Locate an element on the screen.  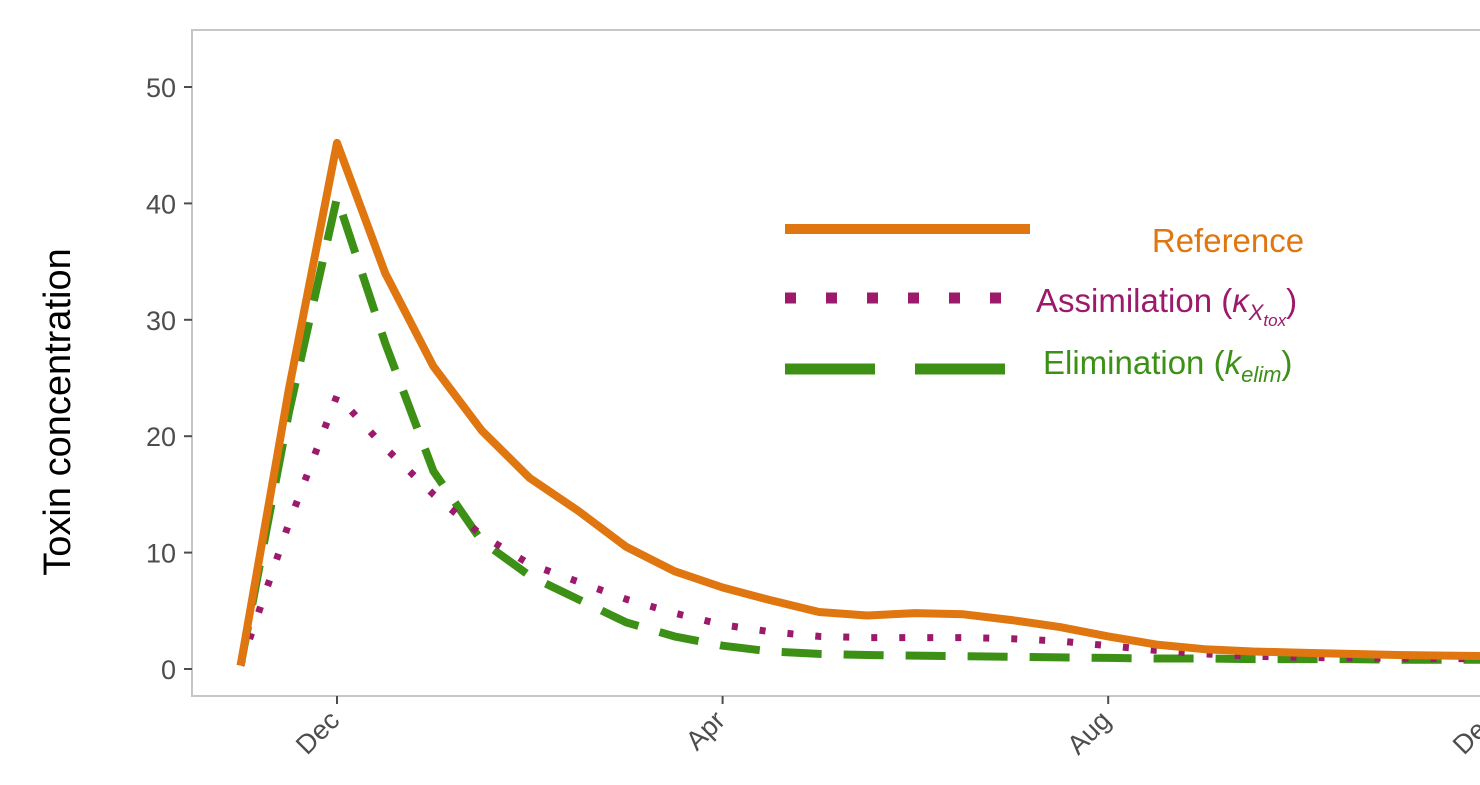
x-tick-label: Apr is located at coordinates (705, 730).